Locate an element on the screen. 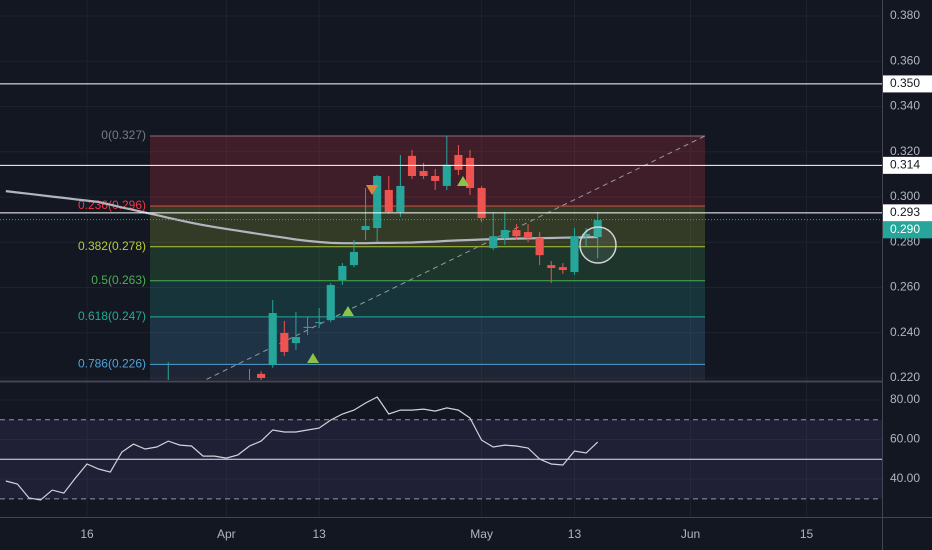 This screenshot has height=550, width=932. ma-layer is located at coordinates (301, 217).